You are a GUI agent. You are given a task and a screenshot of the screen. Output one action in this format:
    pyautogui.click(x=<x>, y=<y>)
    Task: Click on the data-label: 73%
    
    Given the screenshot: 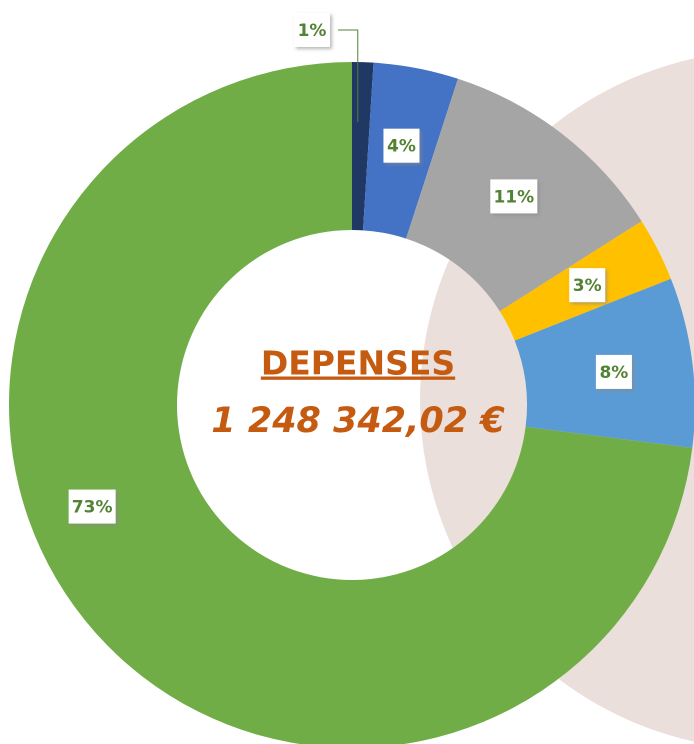 What is the action you would take?
    pyautogui.click(x=92, y=508)
    